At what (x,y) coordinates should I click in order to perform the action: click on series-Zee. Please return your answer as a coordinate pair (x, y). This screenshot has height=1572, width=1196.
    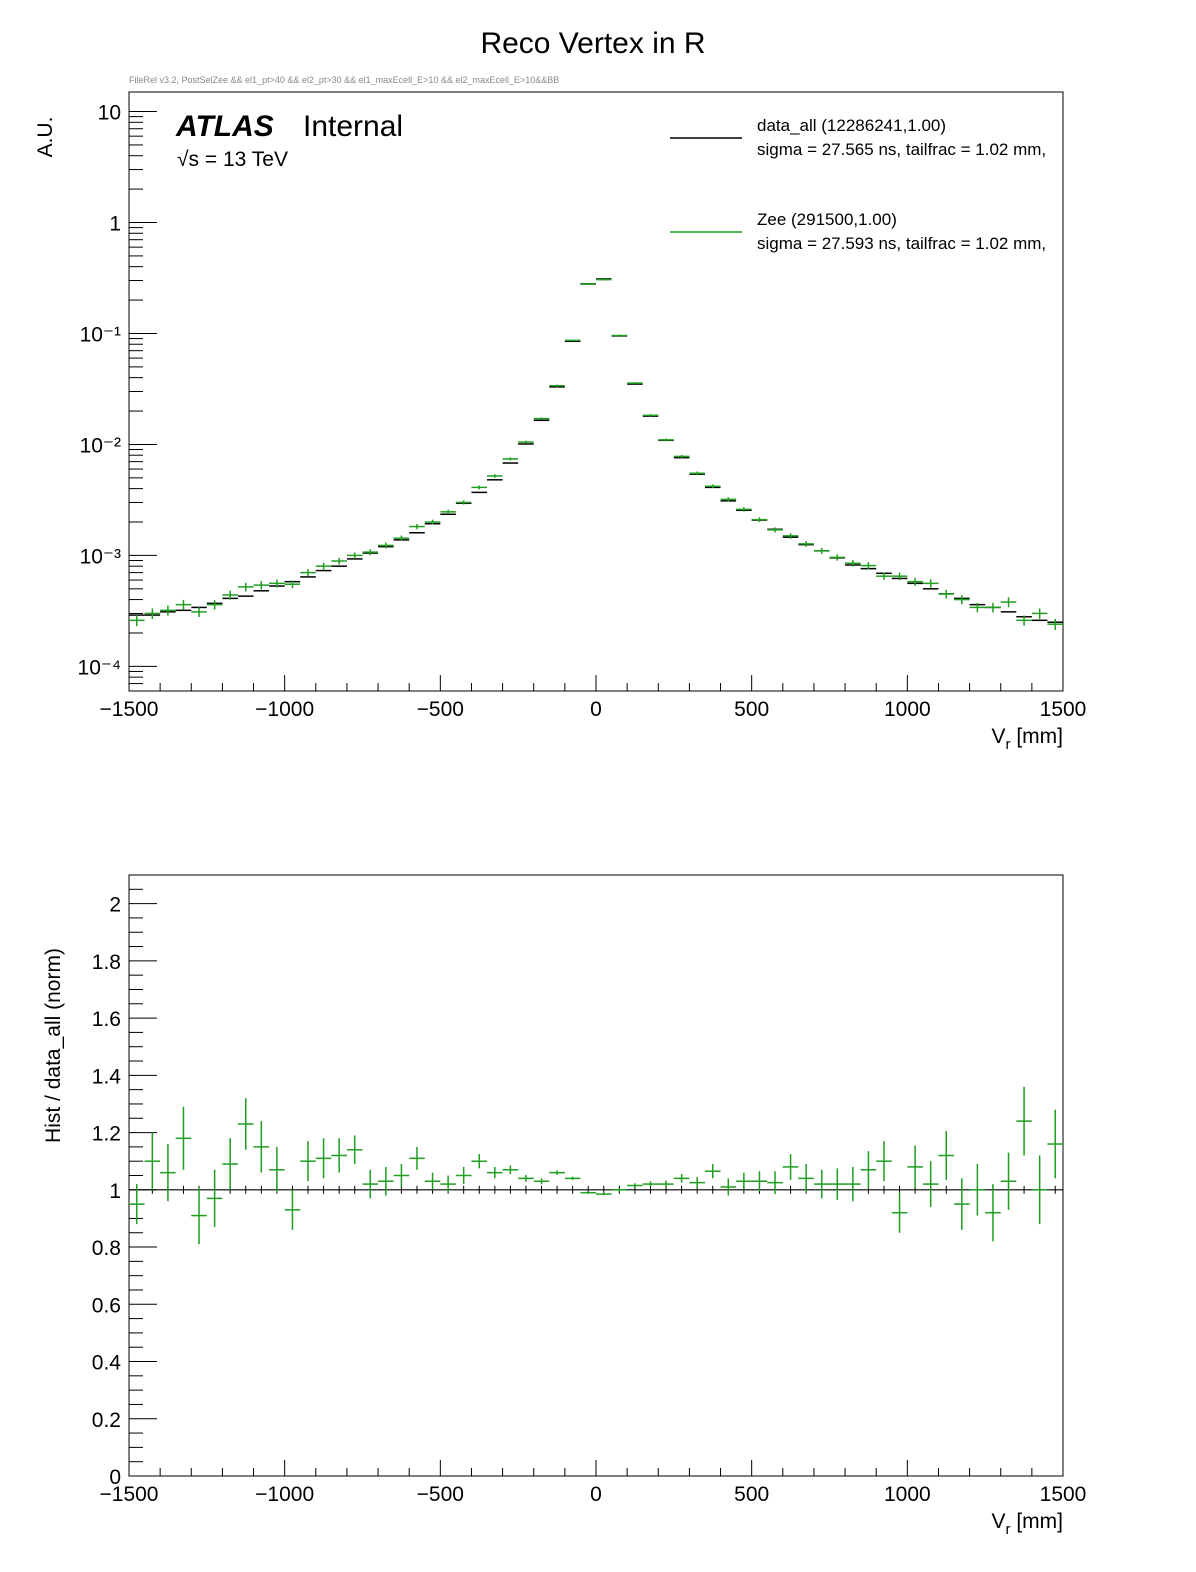
    Looking at the image, I should click on (596, 1165).